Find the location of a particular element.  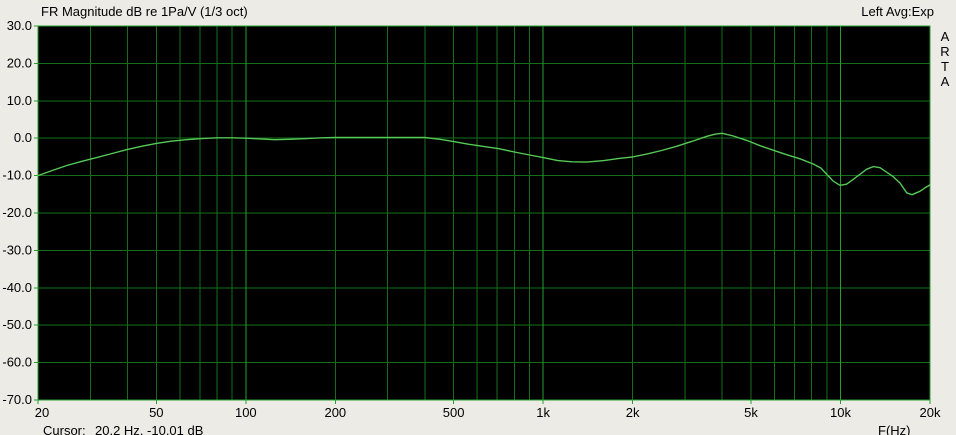

y-tick-label: 0.0 is located at coordinates (23, 137).